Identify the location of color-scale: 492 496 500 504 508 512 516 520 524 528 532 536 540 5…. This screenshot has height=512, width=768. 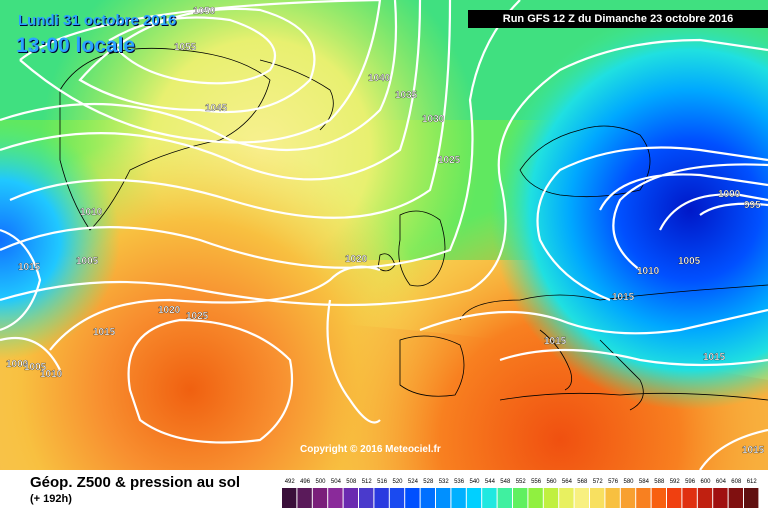
(520, 493).